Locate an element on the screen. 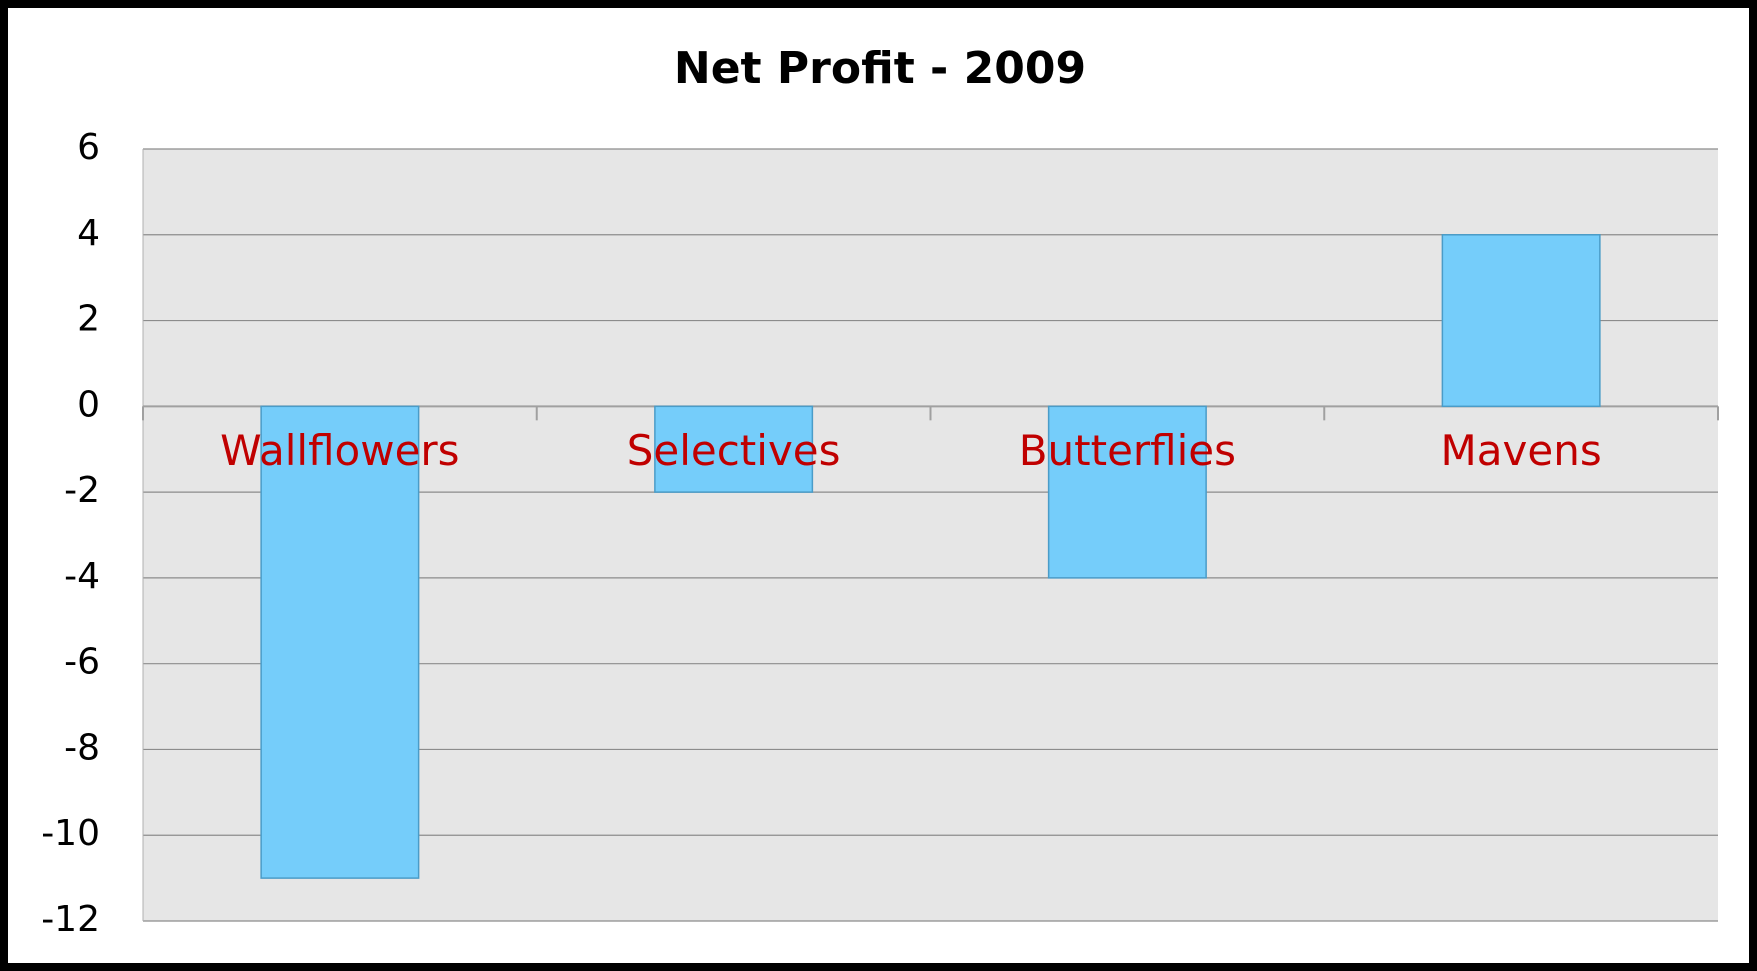 The width and height of the screenshot is (1757, 971). x-tick-label: Wallflowers is located at coordinates (339, 450).